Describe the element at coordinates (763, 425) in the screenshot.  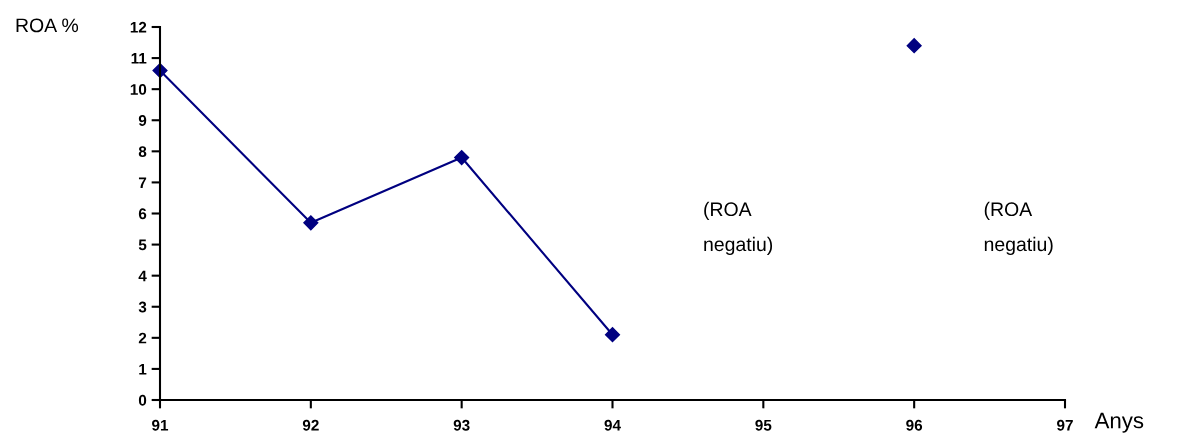
I see `x-tick-label: 95` at that location.